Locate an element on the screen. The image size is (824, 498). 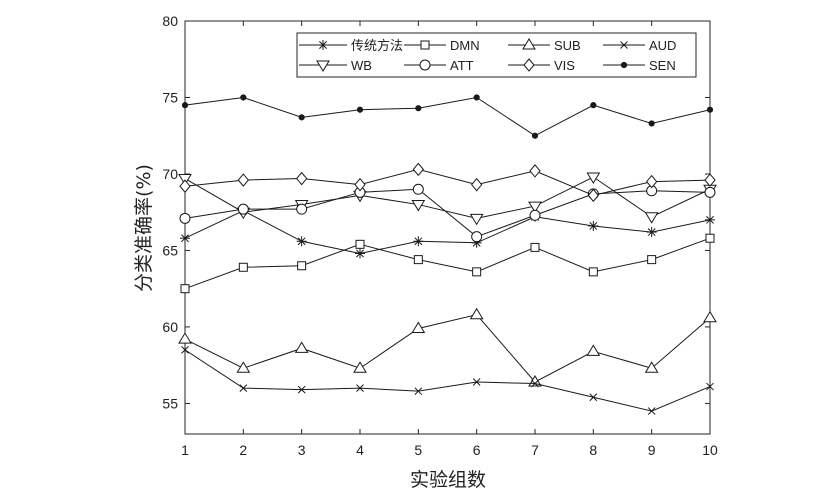
y-tick-label: 60 is located at coordinates (170, 327).